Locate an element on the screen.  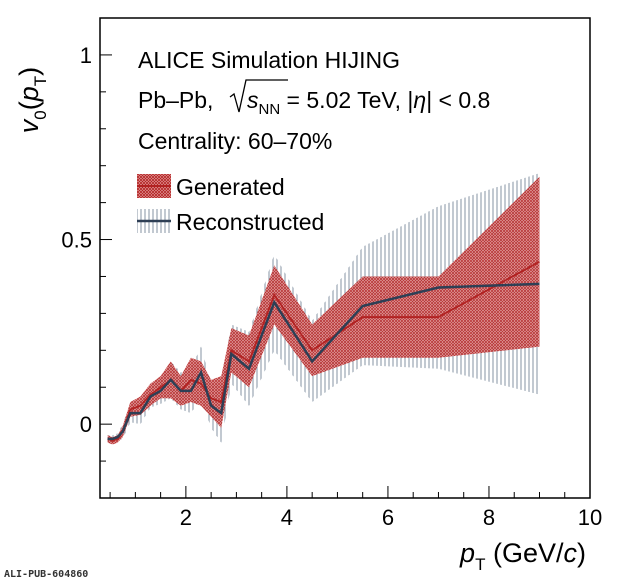
legend: Generated Reconstructed is located at coordinates (230, 204).